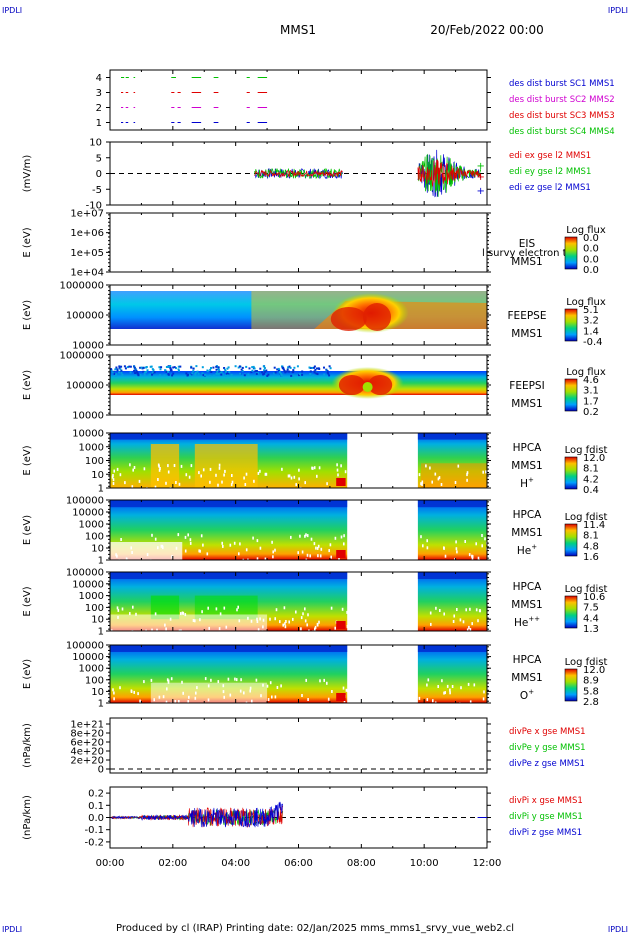 The height and width of the screenshot is (938, 630). What do you see at coordinates (618, 10) in the screenshot?
I see `corner-label-tr: IPDLI` at bounding box center [618, 10].